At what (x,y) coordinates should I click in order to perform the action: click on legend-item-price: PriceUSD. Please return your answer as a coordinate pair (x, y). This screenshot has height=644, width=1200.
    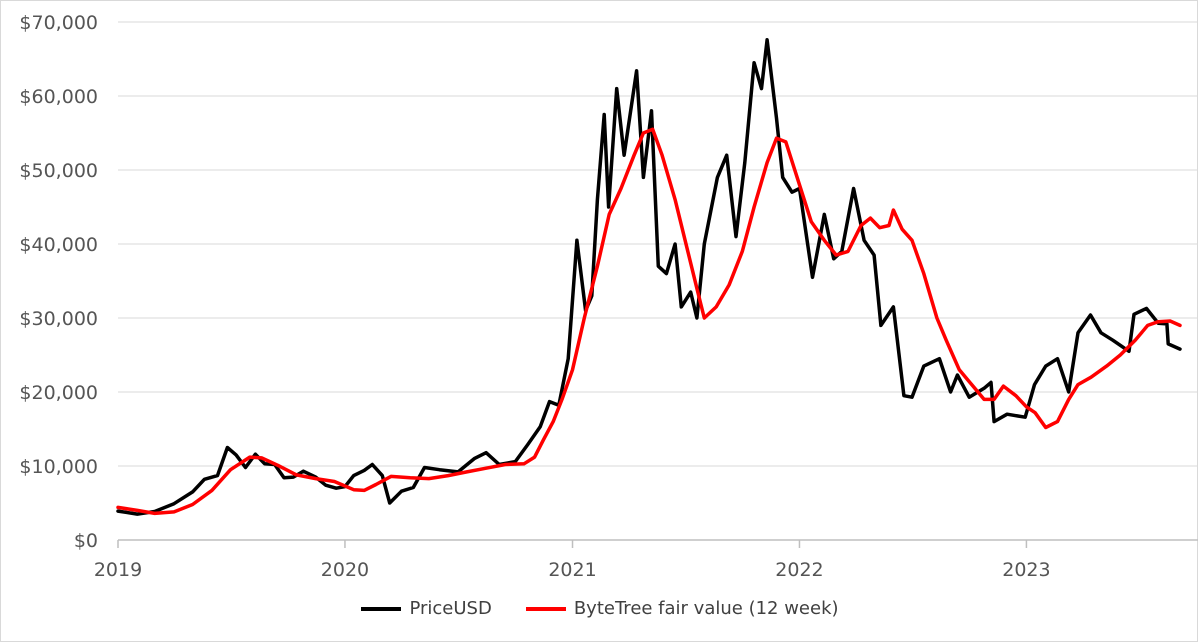
    Looking at the image, I should click on (426, 608).